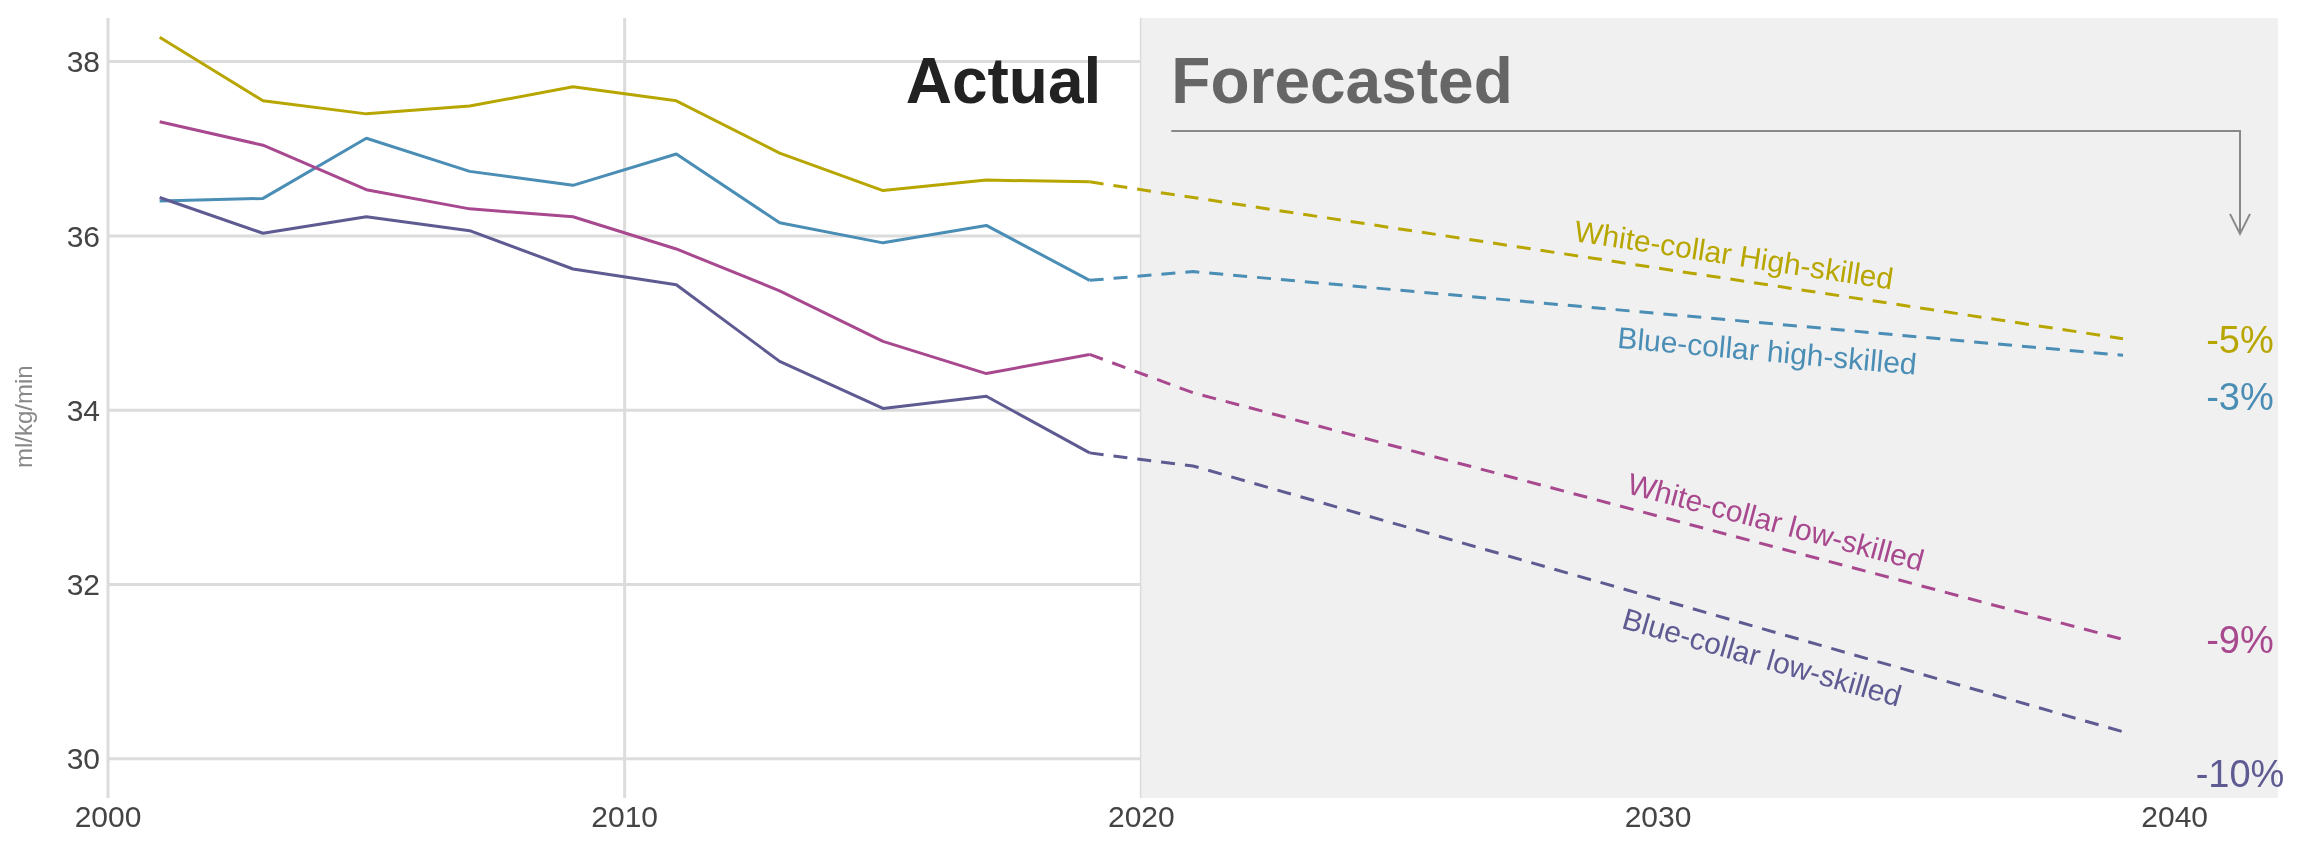  What do you see at coordinates (625, 817) in the screenshot?
I see `x-tick-label: 2010` at bounding box center [625, 817].